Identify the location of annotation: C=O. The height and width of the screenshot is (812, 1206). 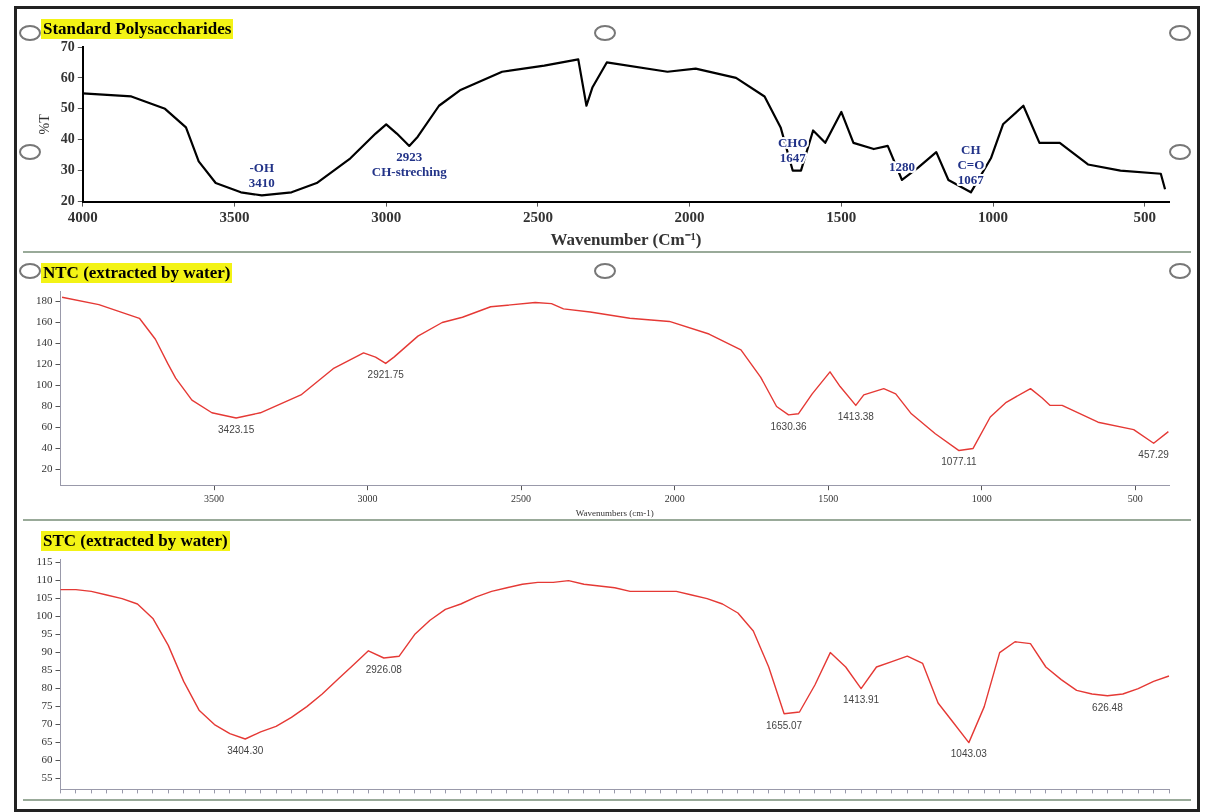
(971, 164).